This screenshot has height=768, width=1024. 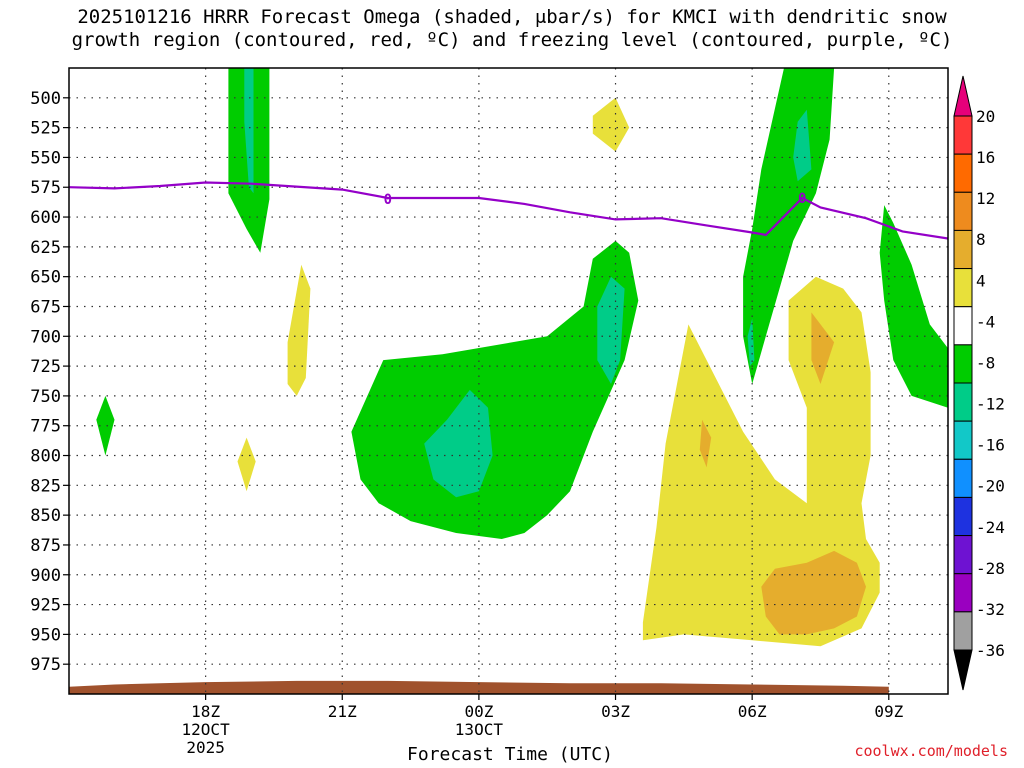 I want to click on y-tick-label-525: 525, so click(x=45, y=129).